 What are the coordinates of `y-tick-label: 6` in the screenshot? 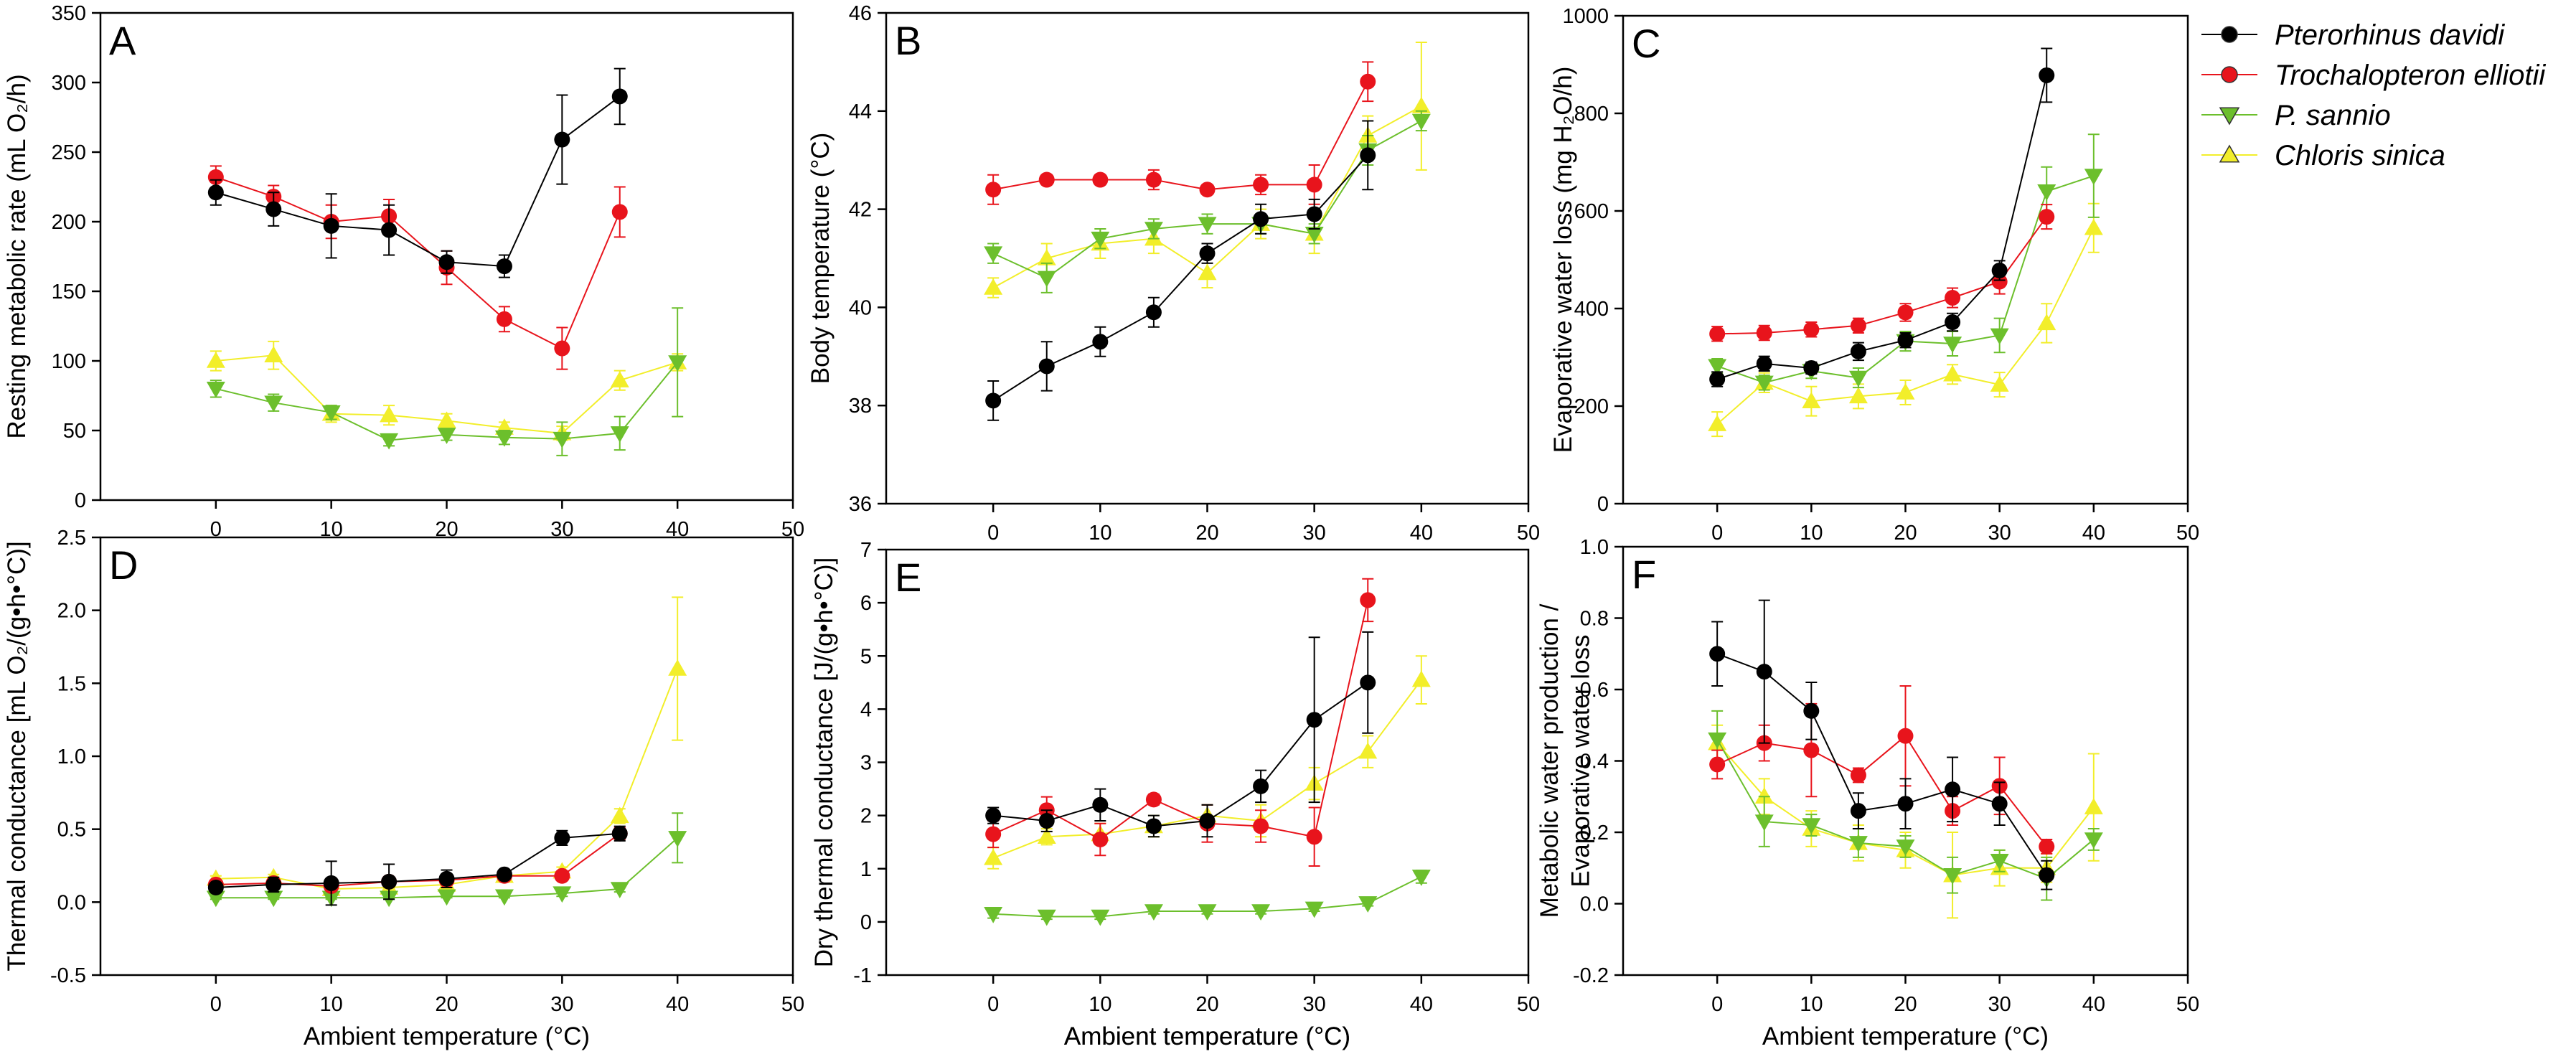 It's located at (866, 603).